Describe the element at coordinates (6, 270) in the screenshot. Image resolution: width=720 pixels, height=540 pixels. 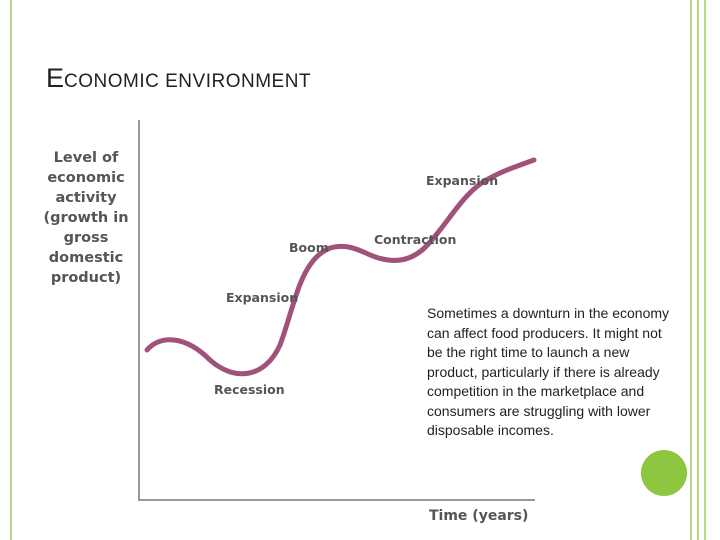
I see `left-frame-border` at that location.